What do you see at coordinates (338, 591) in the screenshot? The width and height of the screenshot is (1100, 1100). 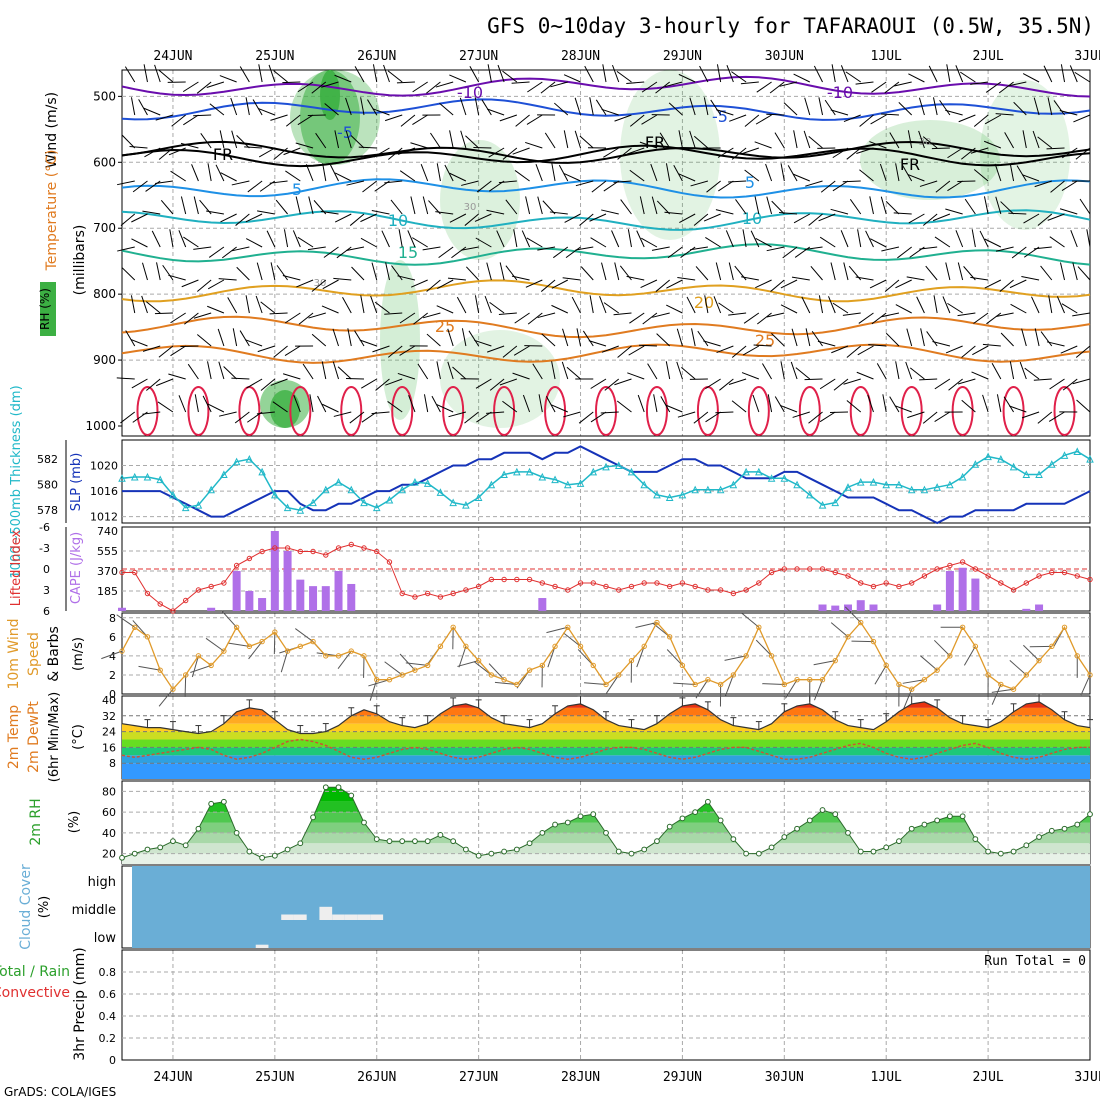 I see `cape-bar` at bounding box center [338, 591].